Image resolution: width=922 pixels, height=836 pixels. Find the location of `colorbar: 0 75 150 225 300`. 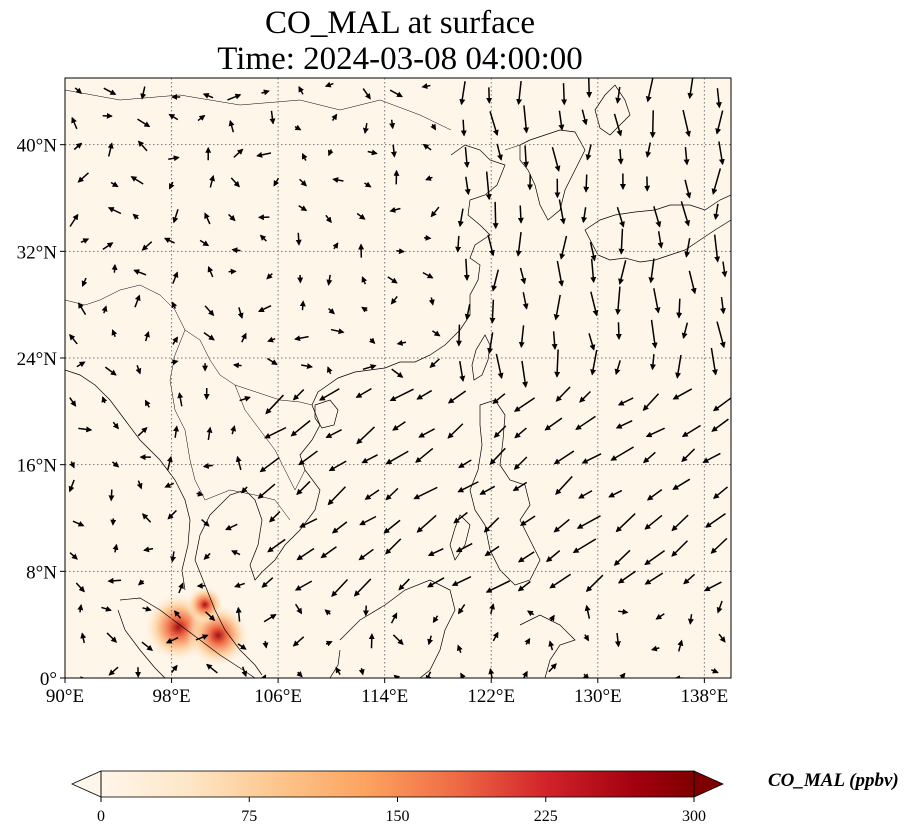

colorbar: 0 75 150 225 300 is located at coordinates (397, 797).